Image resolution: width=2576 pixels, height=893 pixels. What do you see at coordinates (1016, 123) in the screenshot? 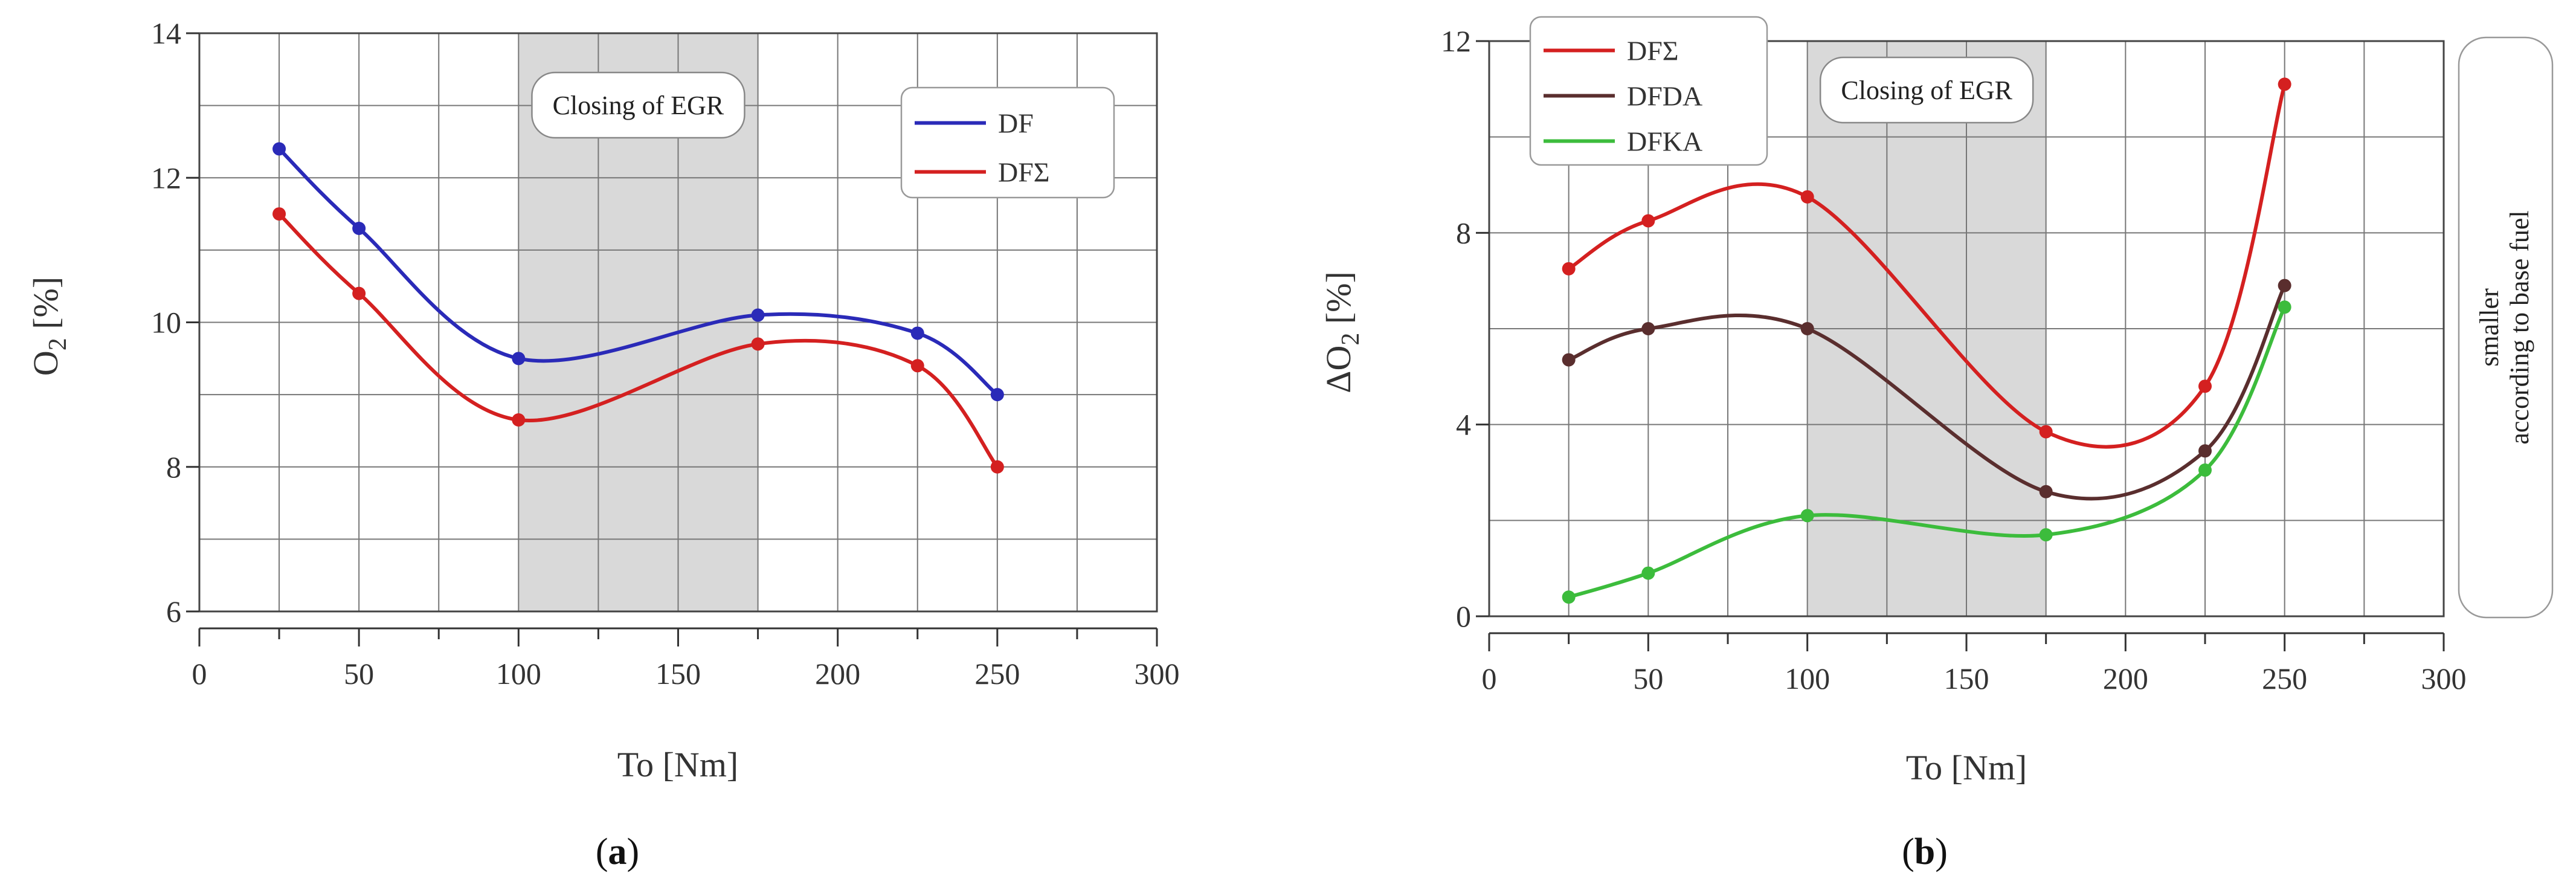
I see `legend-label: DF` at bounding box center [1016, 123].